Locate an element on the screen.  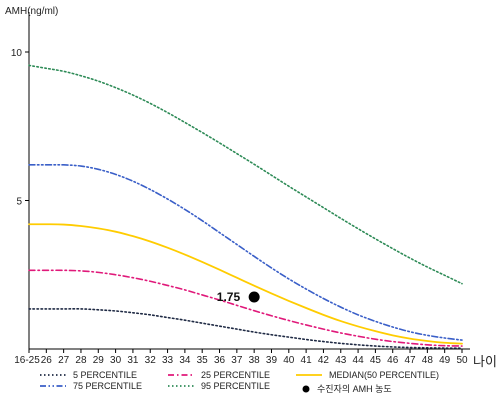
x-tick-label: 38 is located at coordinates (255, 360).